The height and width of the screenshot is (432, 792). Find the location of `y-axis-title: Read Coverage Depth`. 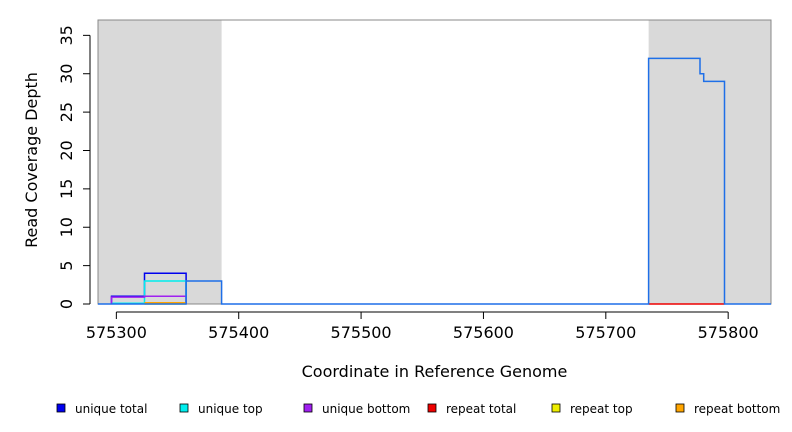

y-axis-title: Read Coverage Depth is located at coordinates (31, 160).